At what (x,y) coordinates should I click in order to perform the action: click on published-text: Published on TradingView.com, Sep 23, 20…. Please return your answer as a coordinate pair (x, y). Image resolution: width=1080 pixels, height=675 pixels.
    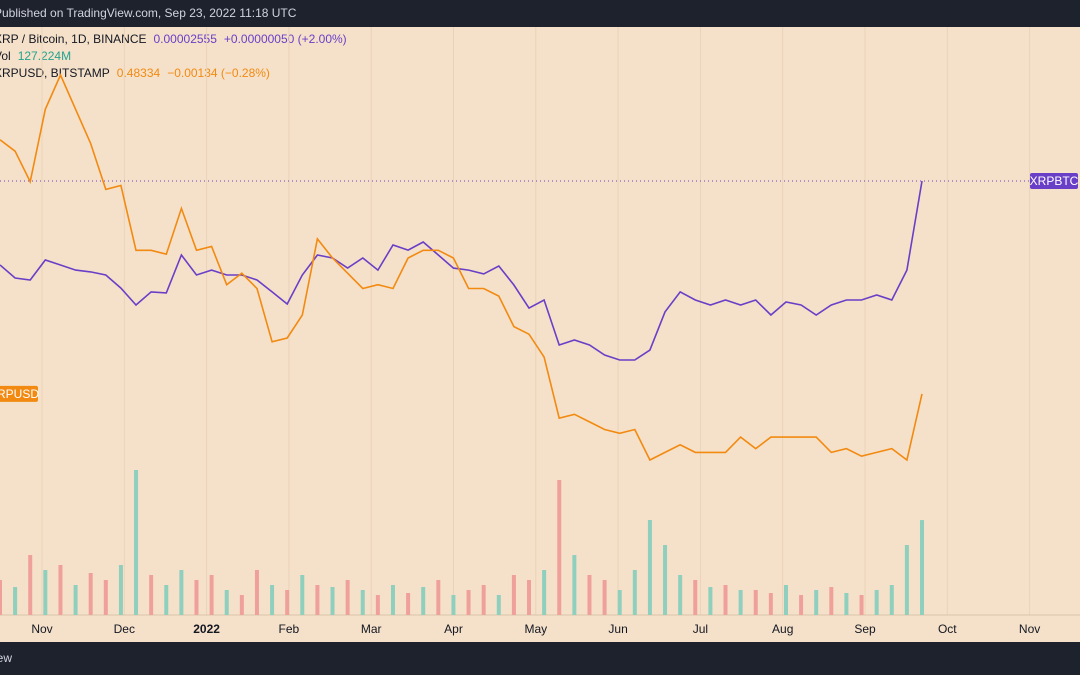
    Looking at the image, I should click on (148, 13).